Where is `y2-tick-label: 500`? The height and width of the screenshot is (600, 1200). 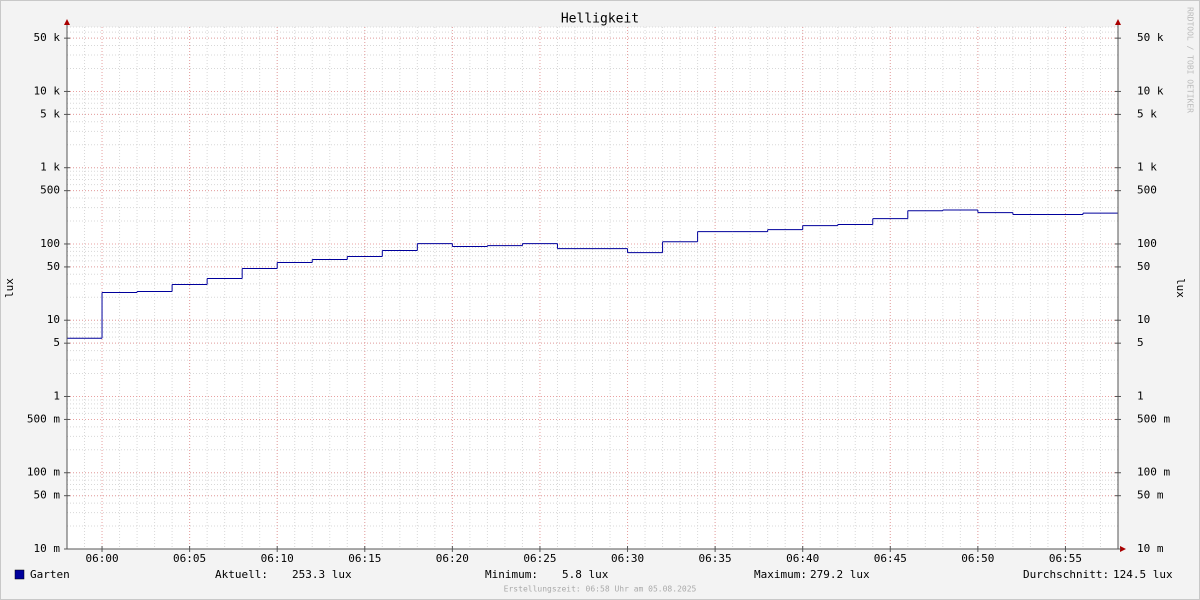
y2-tick-label: 500 is located at coordinates (1147, 190).